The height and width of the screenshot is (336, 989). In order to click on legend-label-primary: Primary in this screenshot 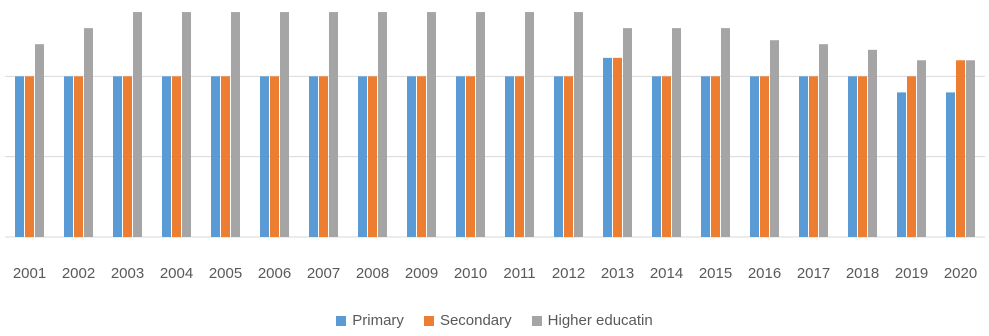, I will do `click(378, 320)`.